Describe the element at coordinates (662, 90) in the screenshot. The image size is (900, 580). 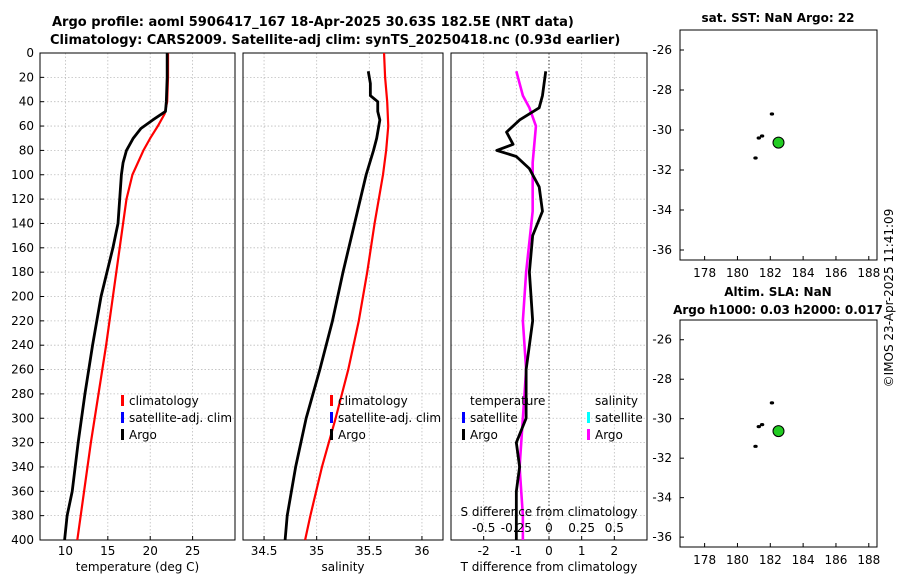
I see `sst-map-ytick-label: -28` at that location.